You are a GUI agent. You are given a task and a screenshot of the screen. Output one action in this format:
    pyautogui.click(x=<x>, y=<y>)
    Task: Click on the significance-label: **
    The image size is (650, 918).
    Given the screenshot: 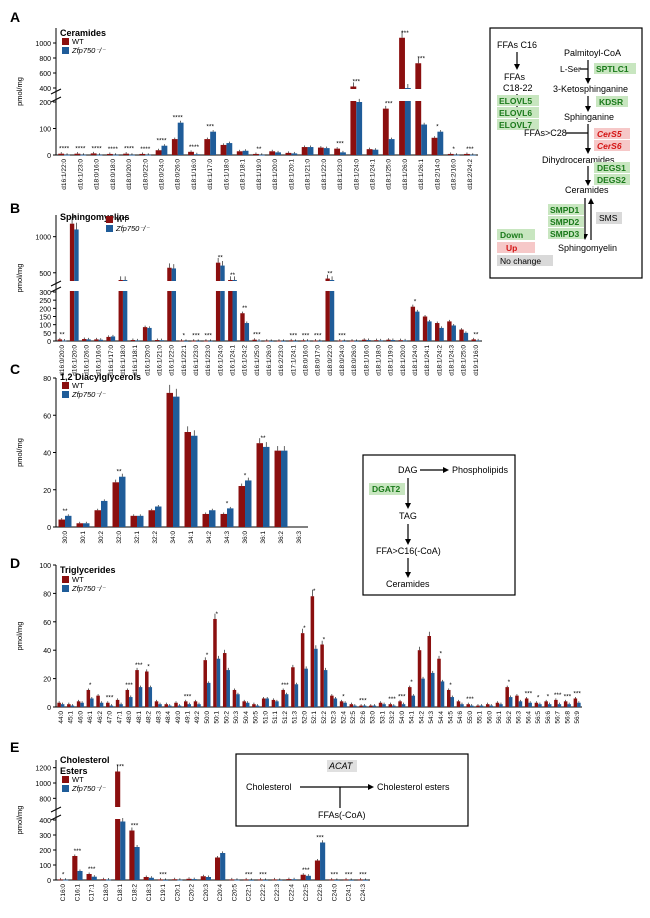 What is the action you would take?
    pyautogui.click(x=233, y=275)
    